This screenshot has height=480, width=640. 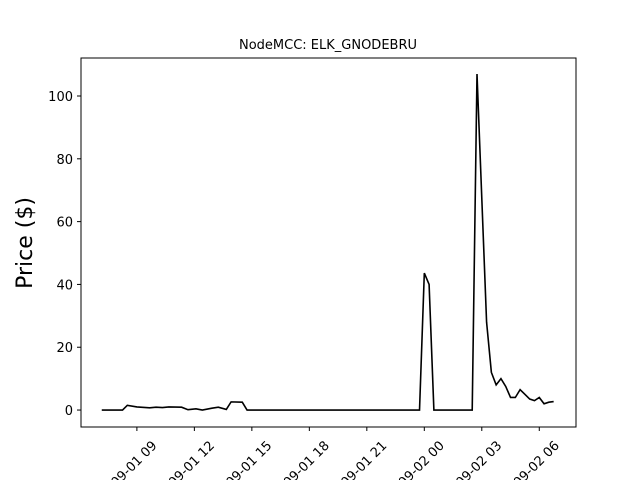 I want to click on x-tick-label: 09-02 06, so click(x=537, y=459).